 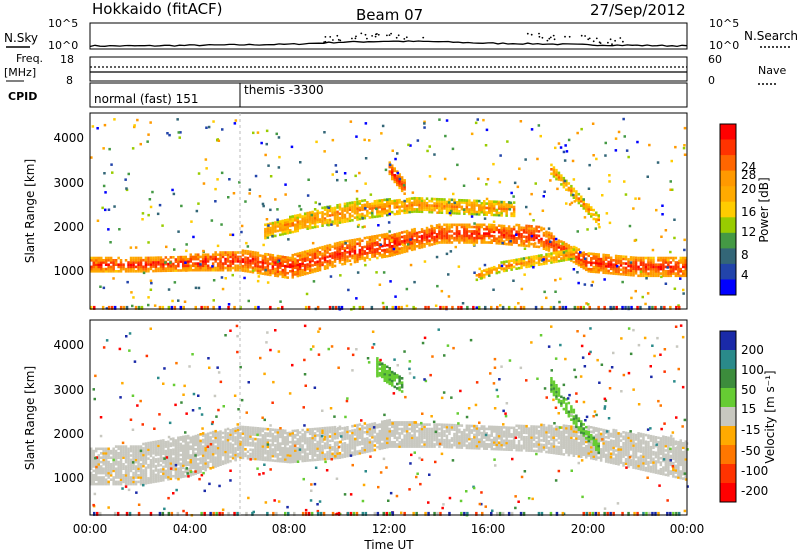 I want to click on nsearch-point, so click(x=612, y=44).